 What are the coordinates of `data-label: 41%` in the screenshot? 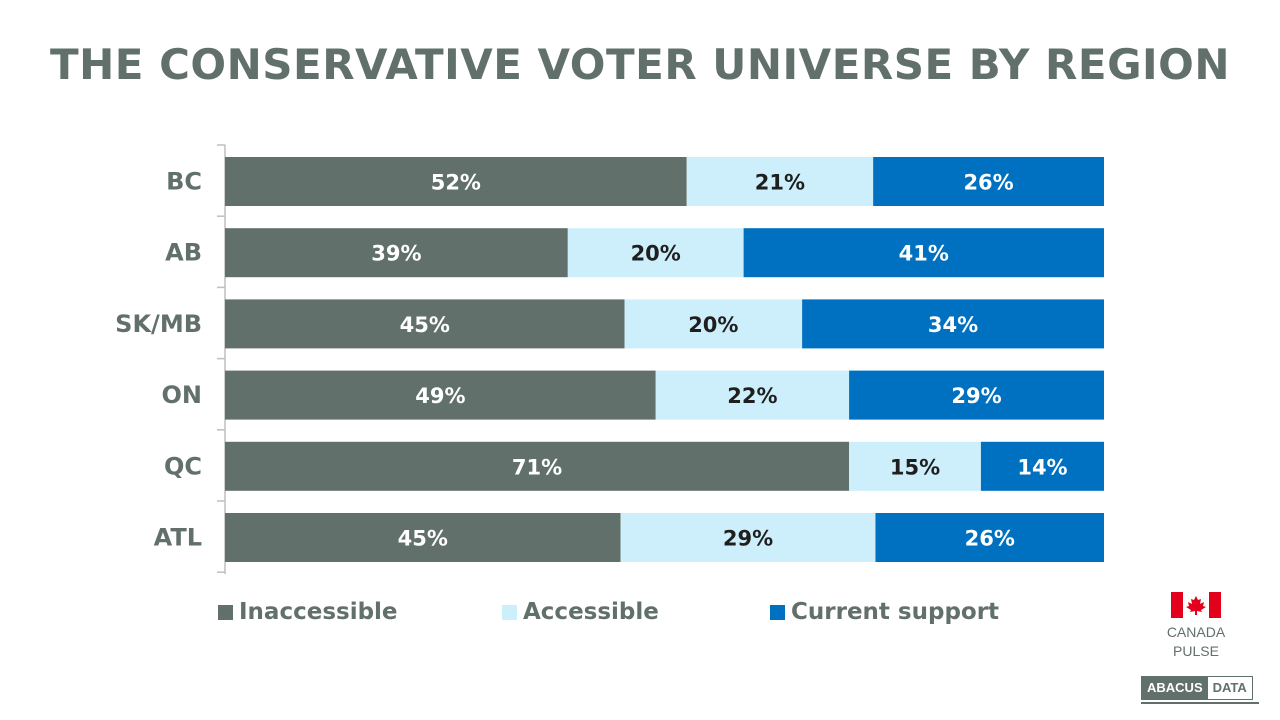 It's located at (924, 254).